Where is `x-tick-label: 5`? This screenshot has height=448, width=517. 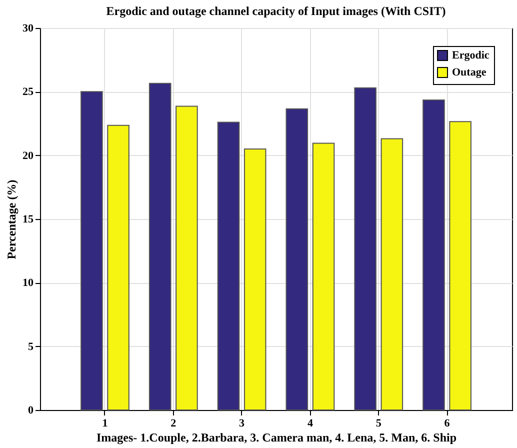
x-tick-label: 5 is located at coordinates (379, 424).